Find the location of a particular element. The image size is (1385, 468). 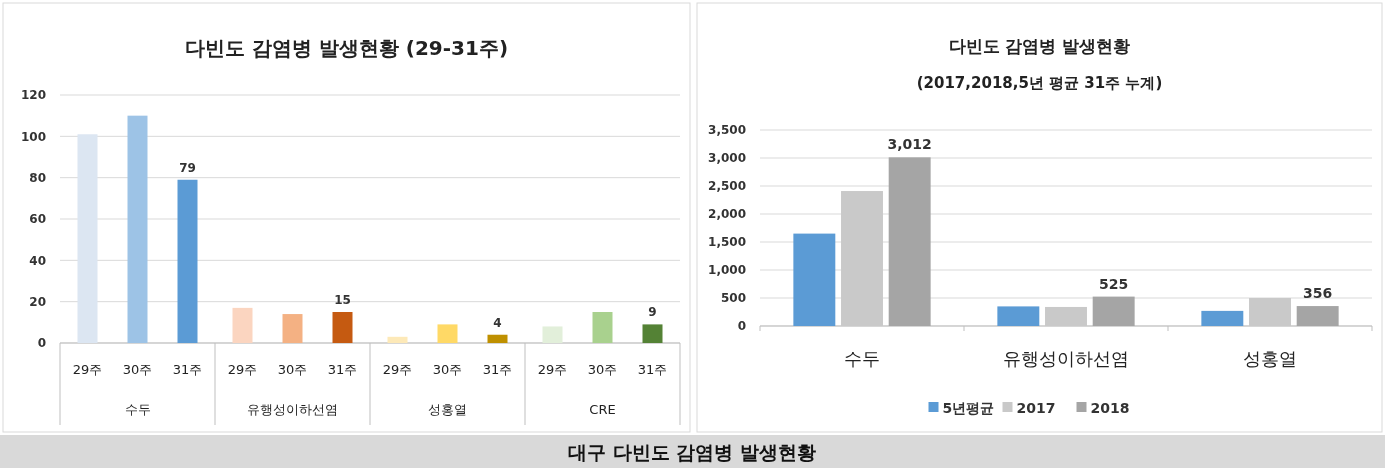

y-tick-label: 3,500 is located at coordinates (727, 130).